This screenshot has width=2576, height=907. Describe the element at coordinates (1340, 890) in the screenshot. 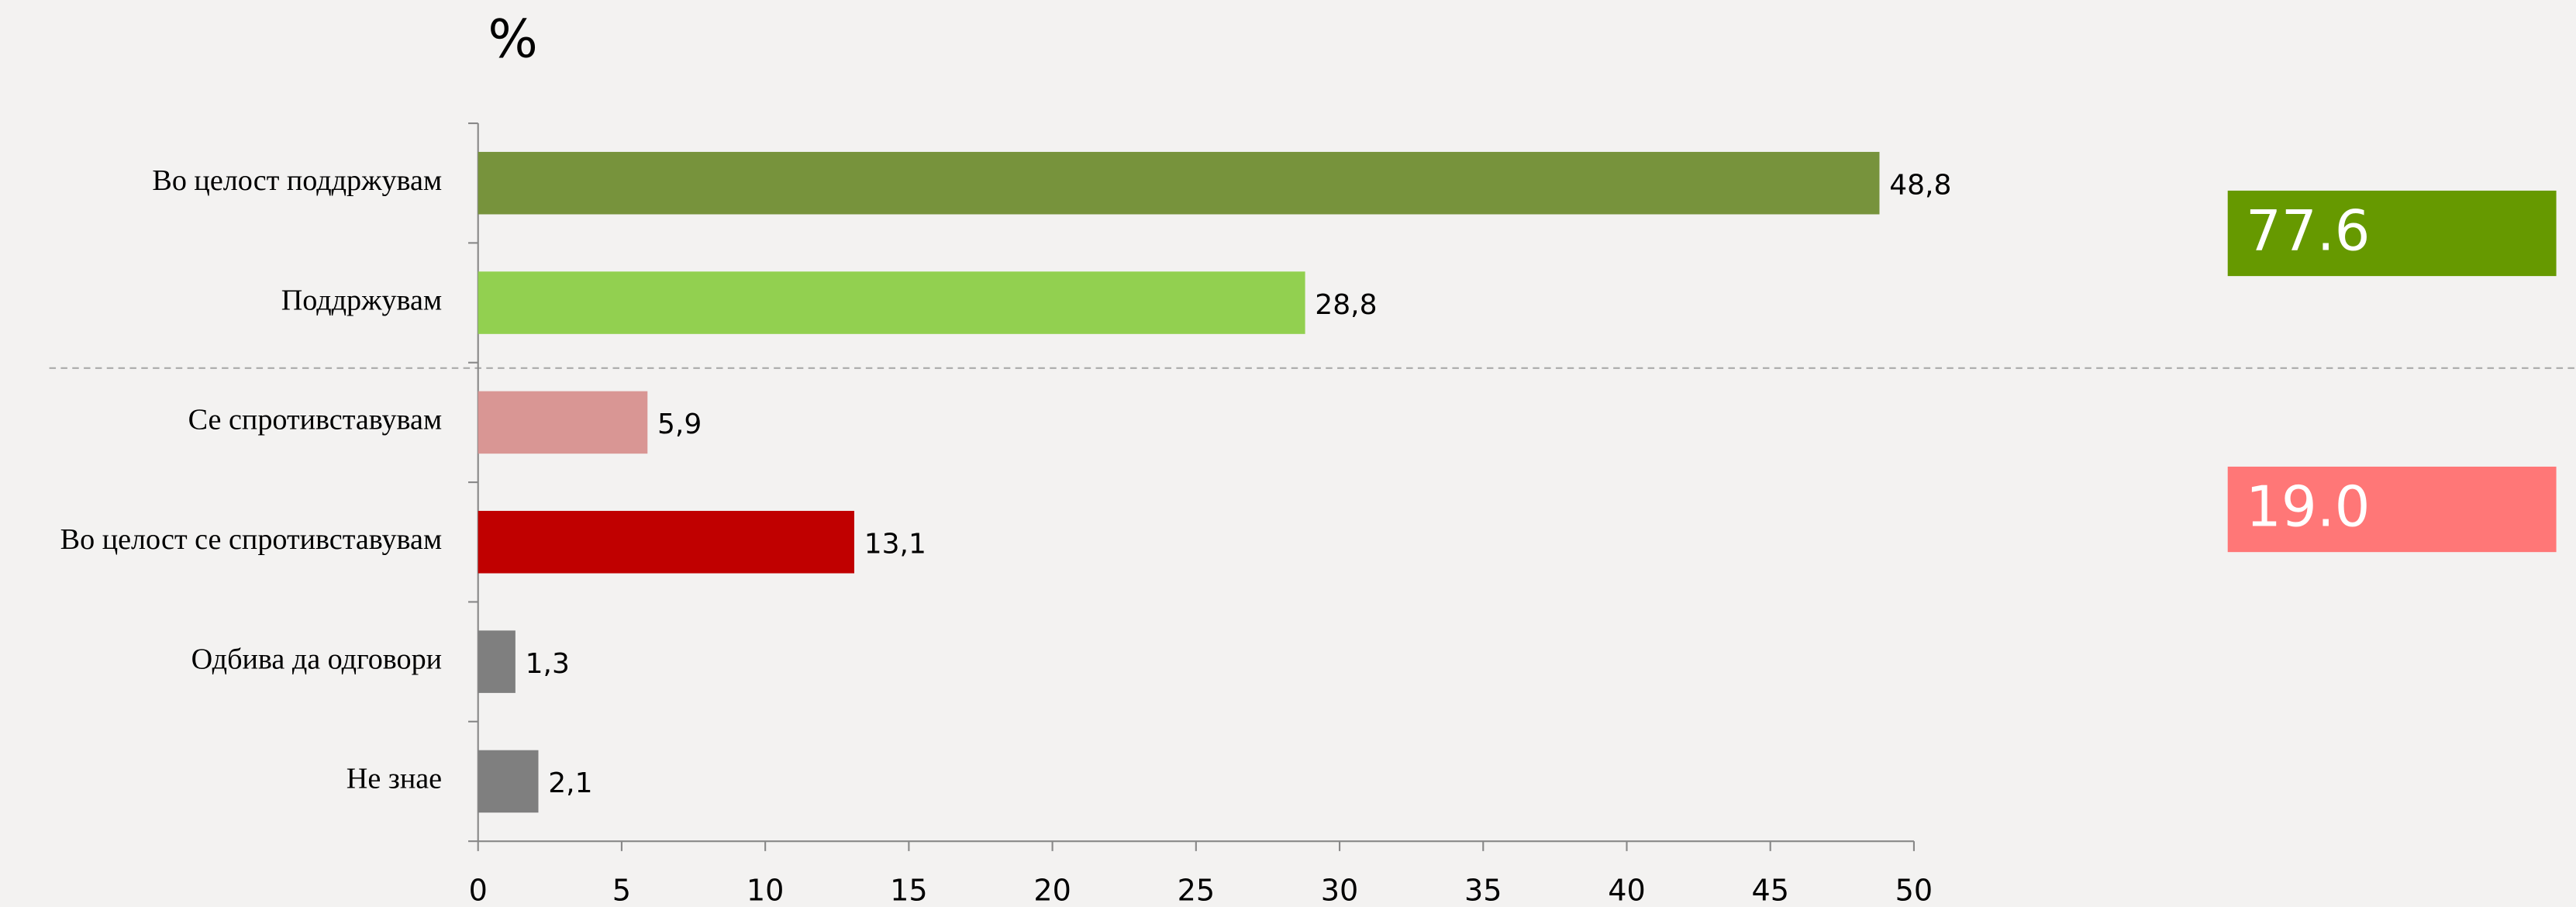

I see `x-tick-label: 30` at that location.